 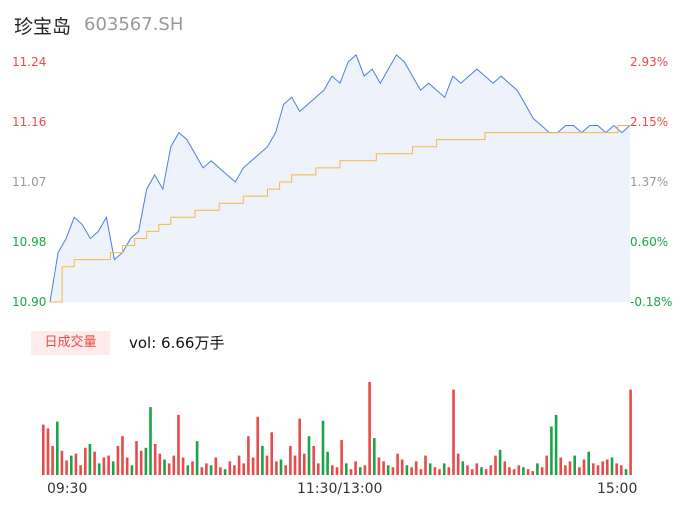 What do you see at coordinates (649, 242) in the screenshot?
I see `percent-tick-label: 0.60%` at bounding box center [649, 242].